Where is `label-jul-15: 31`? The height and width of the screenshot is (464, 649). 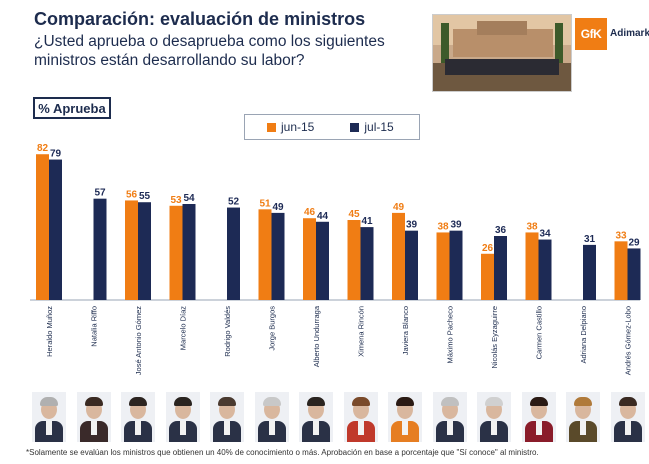 label-jul-15: 31 is located at coordinates (590, 239).